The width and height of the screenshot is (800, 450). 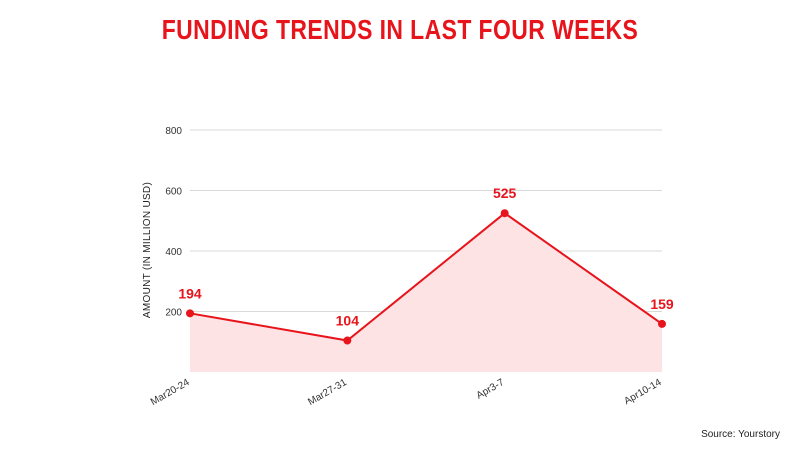 What do you see at coordinates (173, 252) in the screenshot?
I see `y-tick-label: 400` at bounding box center [173, 252].